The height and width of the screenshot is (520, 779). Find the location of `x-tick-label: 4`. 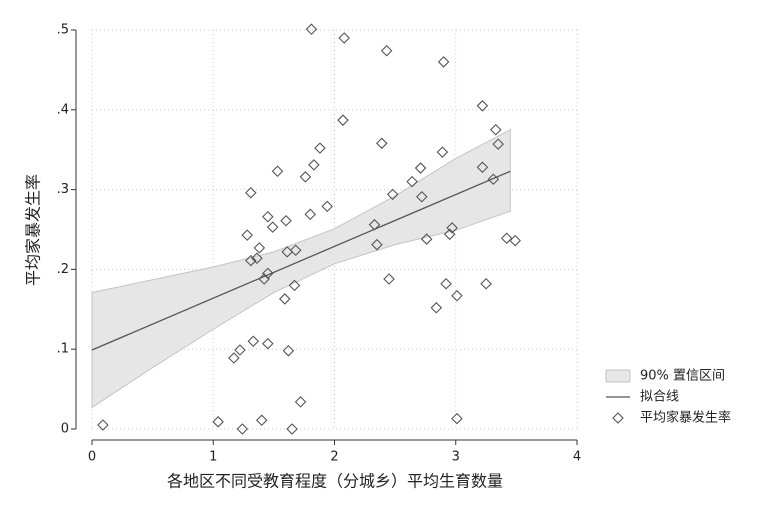

x-tick-label: 4 is located at coordinates (577, 457).